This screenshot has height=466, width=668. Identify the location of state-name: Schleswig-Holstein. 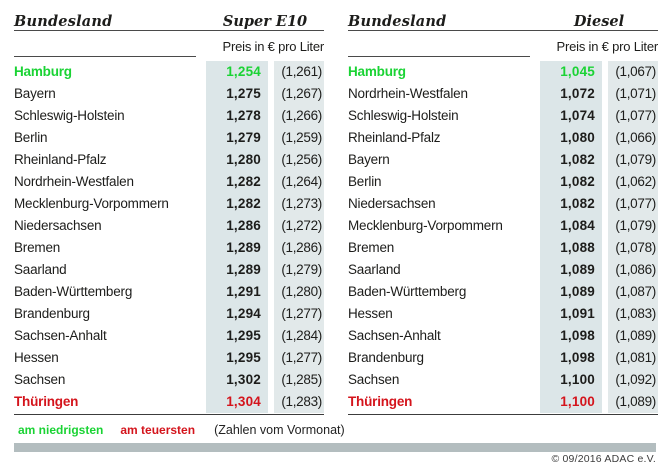
(403, 115).